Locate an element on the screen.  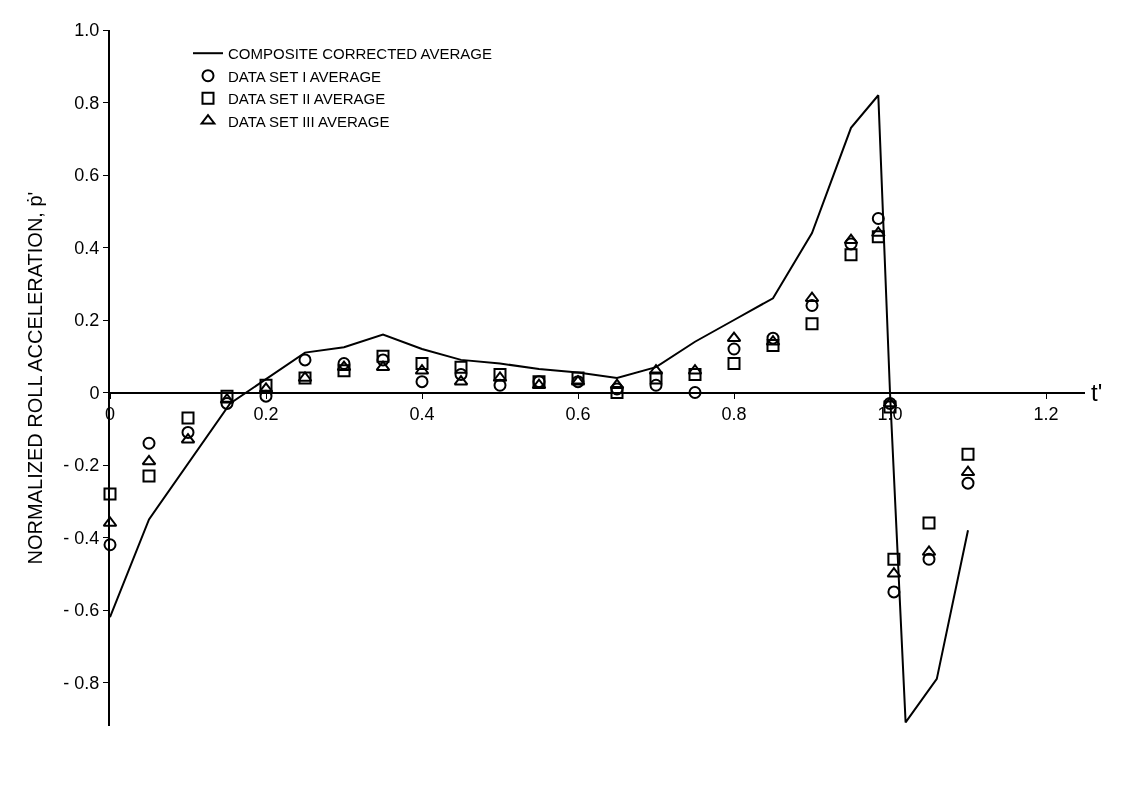
y-tick-label: - 0.4 is located at coordinates (81, 537).